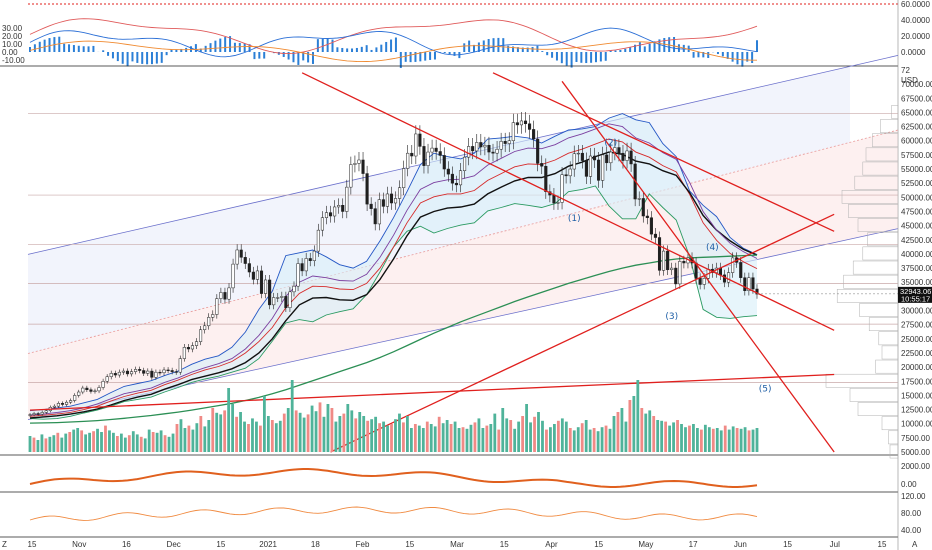 The height and width of the screenshot is (550, 932). Describe the element at coordinates (916, 424) in the screenshot. I see `price-tick-label: 10000.00` at that location.